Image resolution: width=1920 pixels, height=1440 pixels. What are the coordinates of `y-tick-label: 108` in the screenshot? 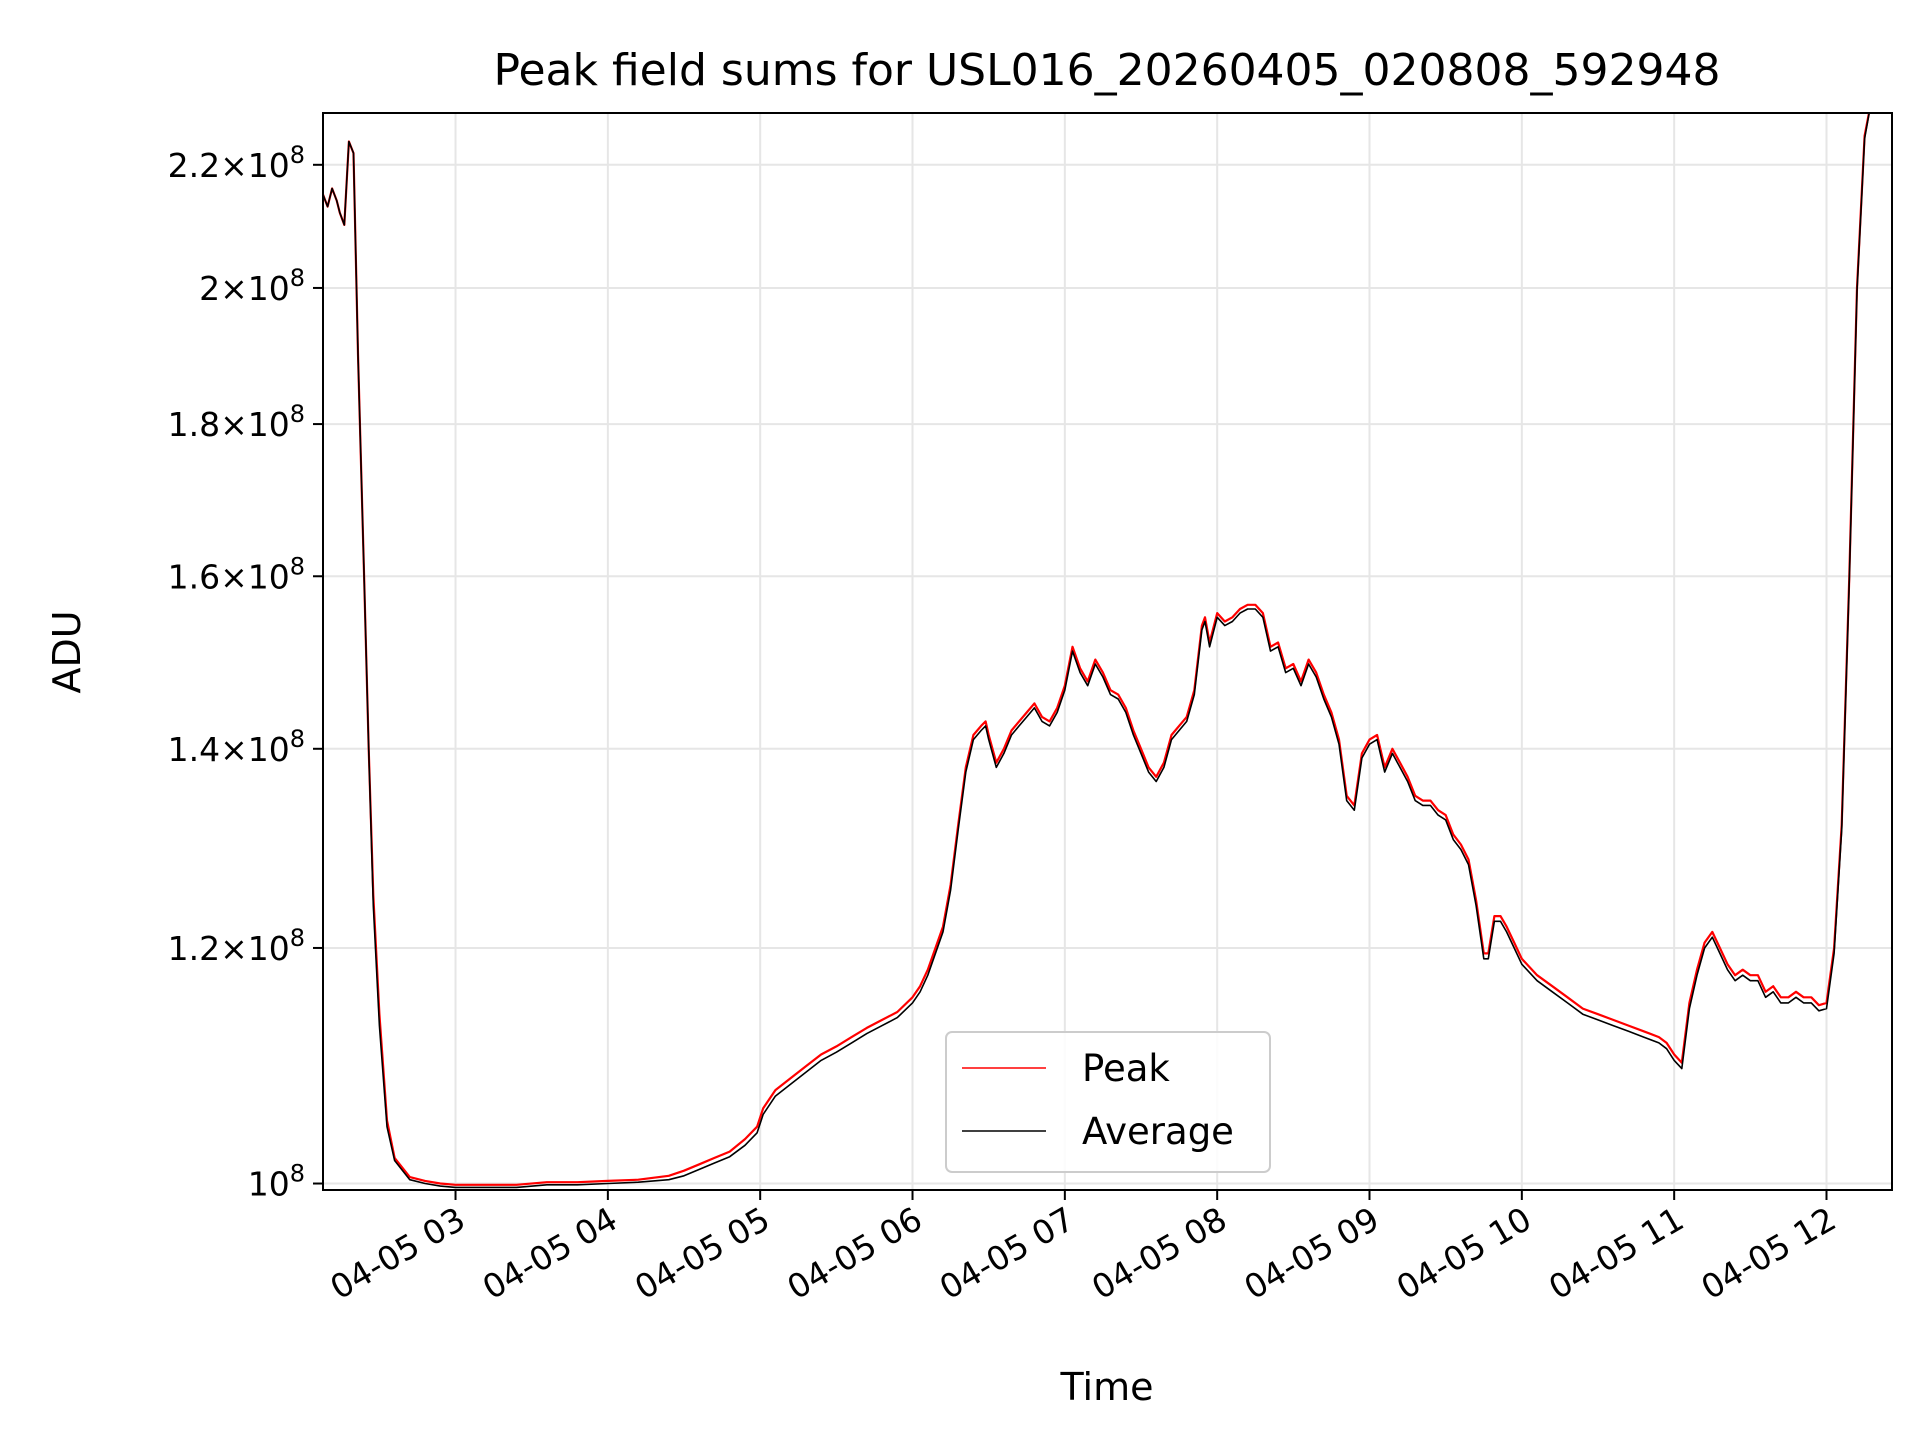 It's located at (276, 1182).